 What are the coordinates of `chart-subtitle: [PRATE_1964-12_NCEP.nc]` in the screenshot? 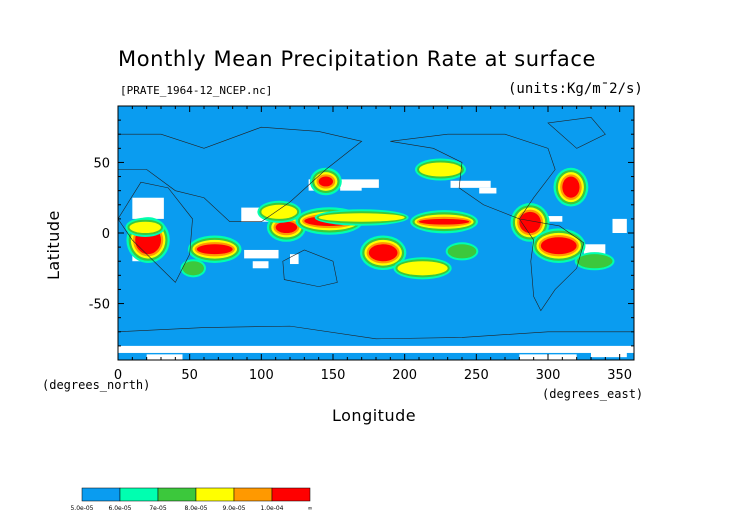 It's located at (196, 90).